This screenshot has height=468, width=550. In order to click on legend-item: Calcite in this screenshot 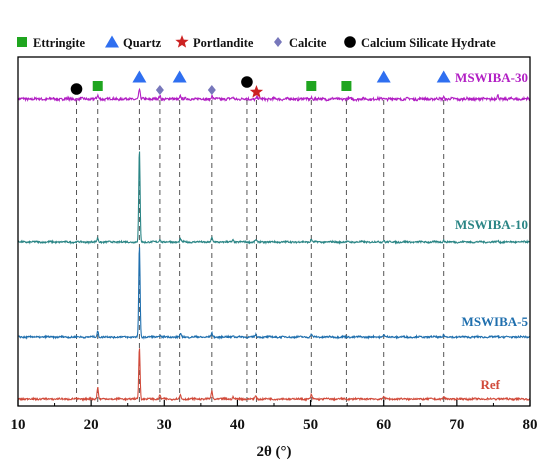, I will do `click(300, 43)`.